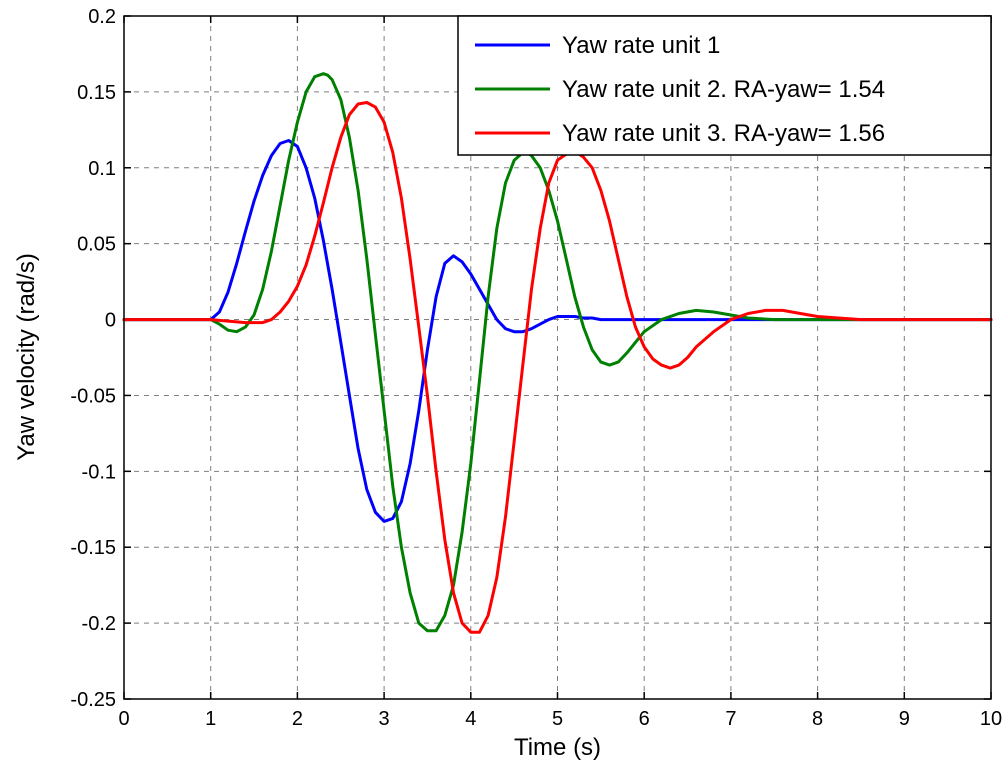 This screenshot has width=1008, height=783. I want to click on y-tick-label: 0.1, so click(102, 169).